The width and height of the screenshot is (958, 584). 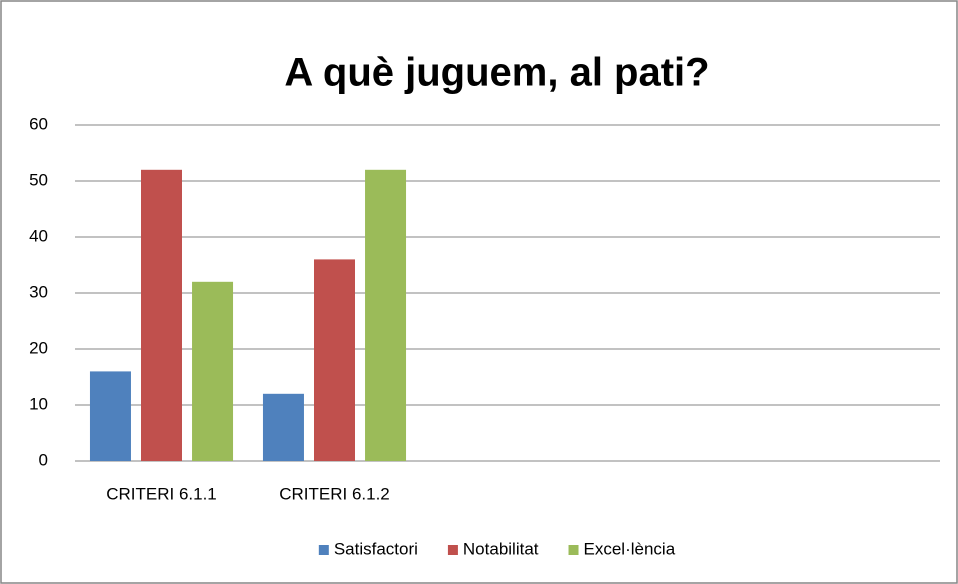 I want to click on y-tick-label: 0, so click(x=43, y=459).